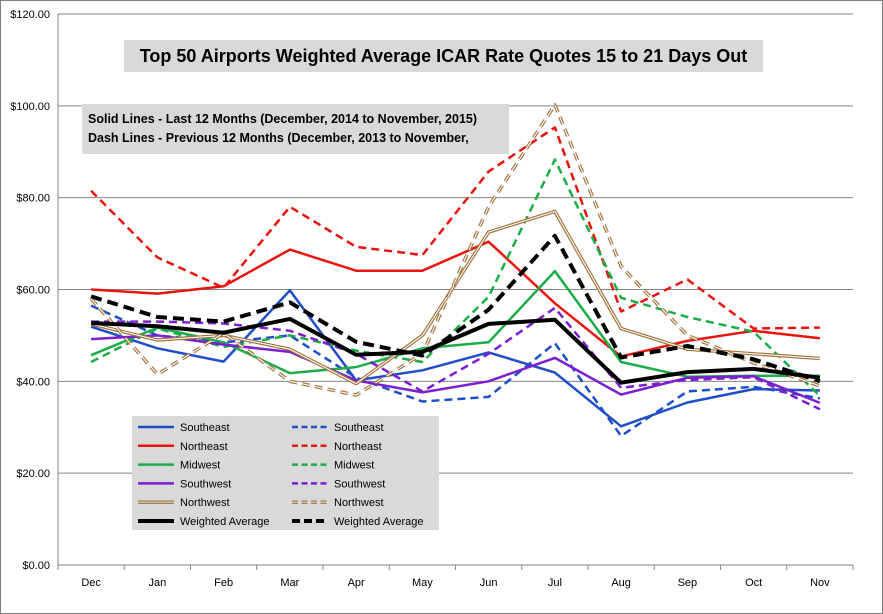 This screenshot has height=614, width=883. What do you see at coordinates (621, 583) in the screenshot?
I see `x-tick-label: Aug` at bounding box center [621, 583].